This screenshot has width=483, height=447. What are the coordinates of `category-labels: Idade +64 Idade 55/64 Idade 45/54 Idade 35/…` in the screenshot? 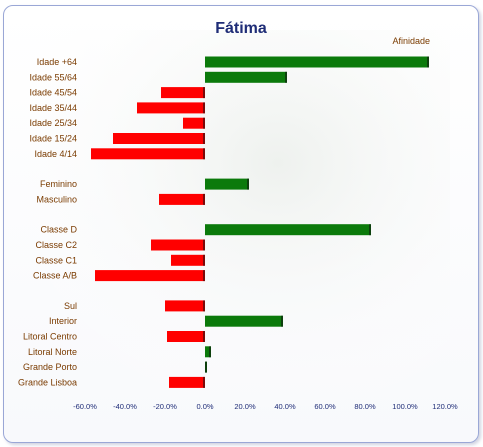 It's located at (48, 222).